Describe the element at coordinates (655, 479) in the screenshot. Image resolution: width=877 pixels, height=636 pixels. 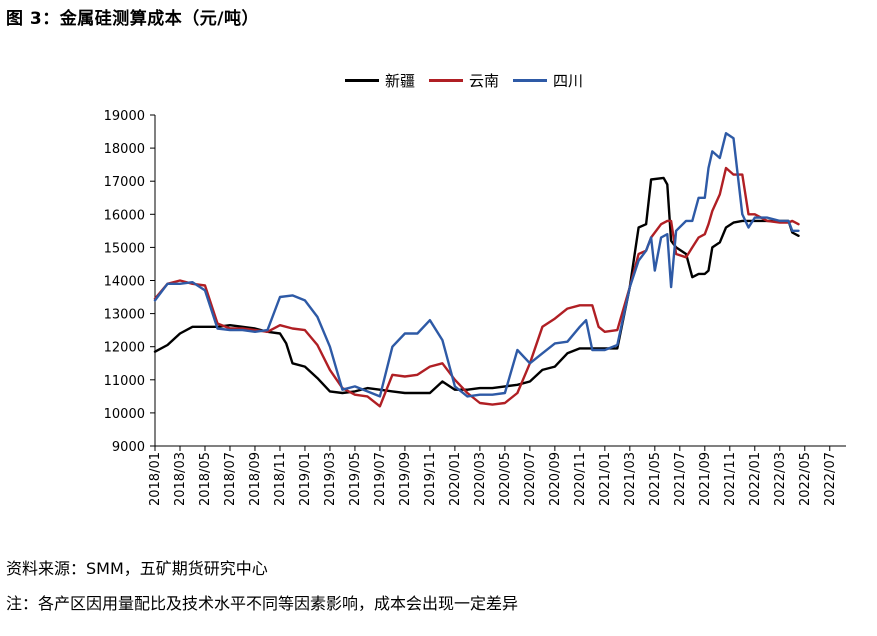
I see `x-tick-label: 2021/05` at that location.